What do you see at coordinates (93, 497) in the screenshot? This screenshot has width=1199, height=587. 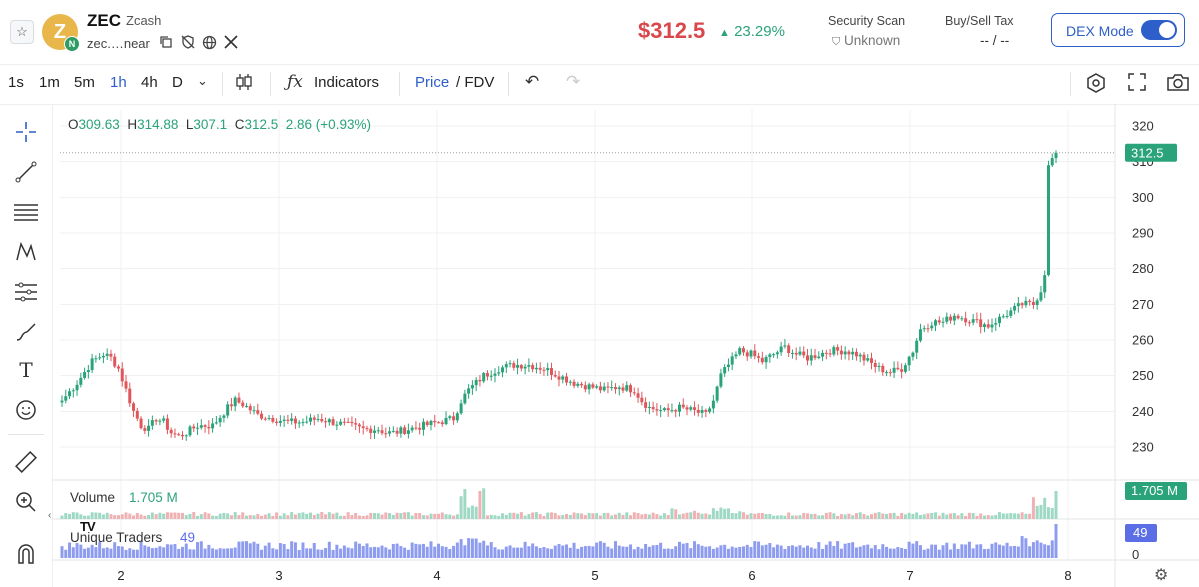 I see `volume-label: Volume` at bounding box center [93, 497].